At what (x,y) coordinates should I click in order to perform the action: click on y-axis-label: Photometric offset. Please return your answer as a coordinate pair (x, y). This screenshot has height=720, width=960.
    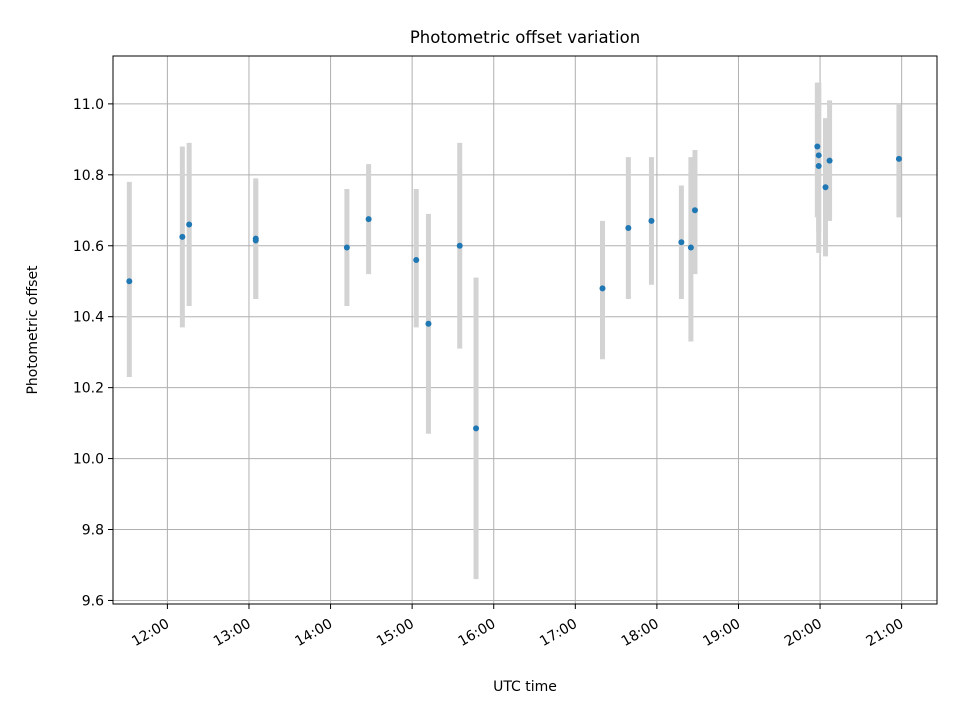
    Looking at the image, I should click on (33, 330).